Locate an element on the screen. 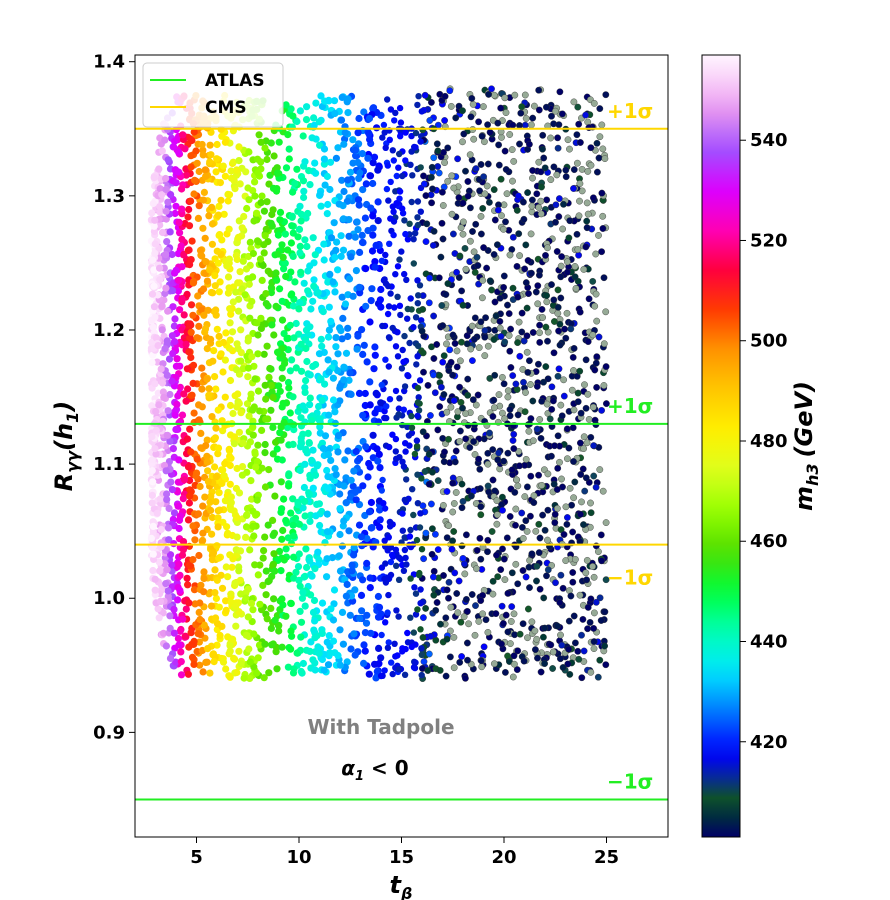 The width and height of the screenshot is (890, 900). x-tick-label: 5 is located at coordinates (196, 857).